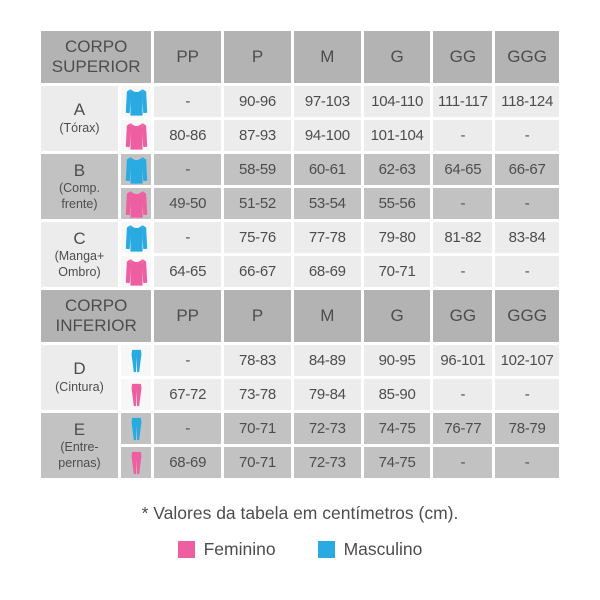  Describe the element at coordinates (327, 101) in the screenshot. I see `value-cell-a-masculino: 97-103` at that location.